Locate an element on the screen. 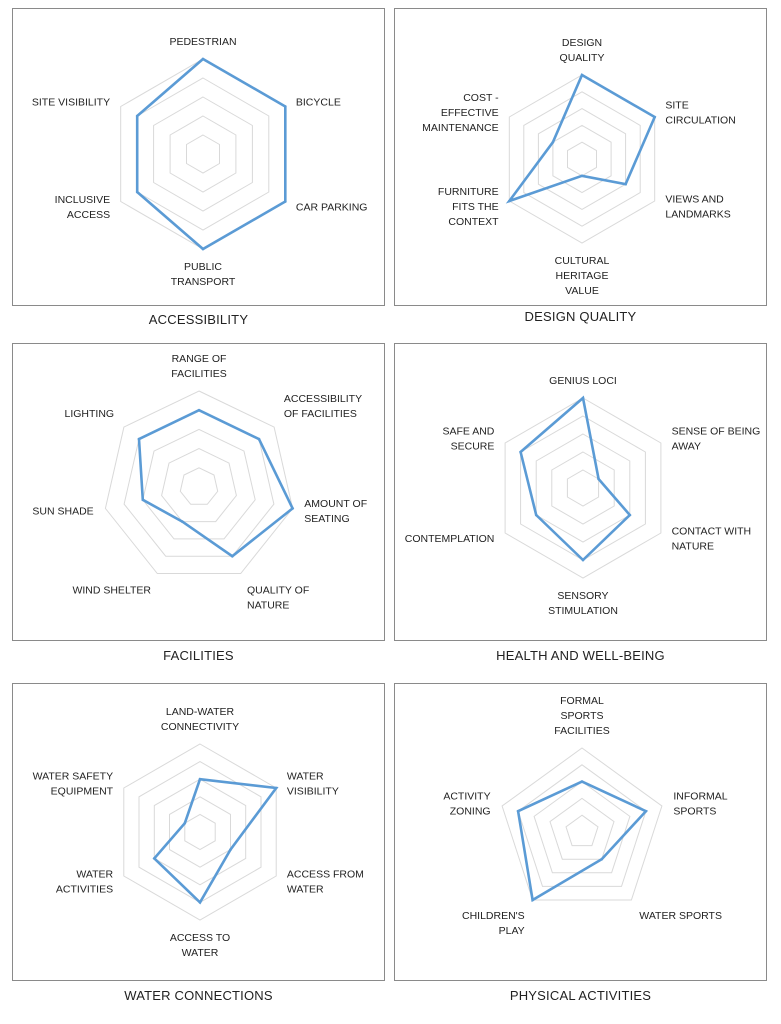  data-point-land-water-connectivity is located at coordinates (200, 779).